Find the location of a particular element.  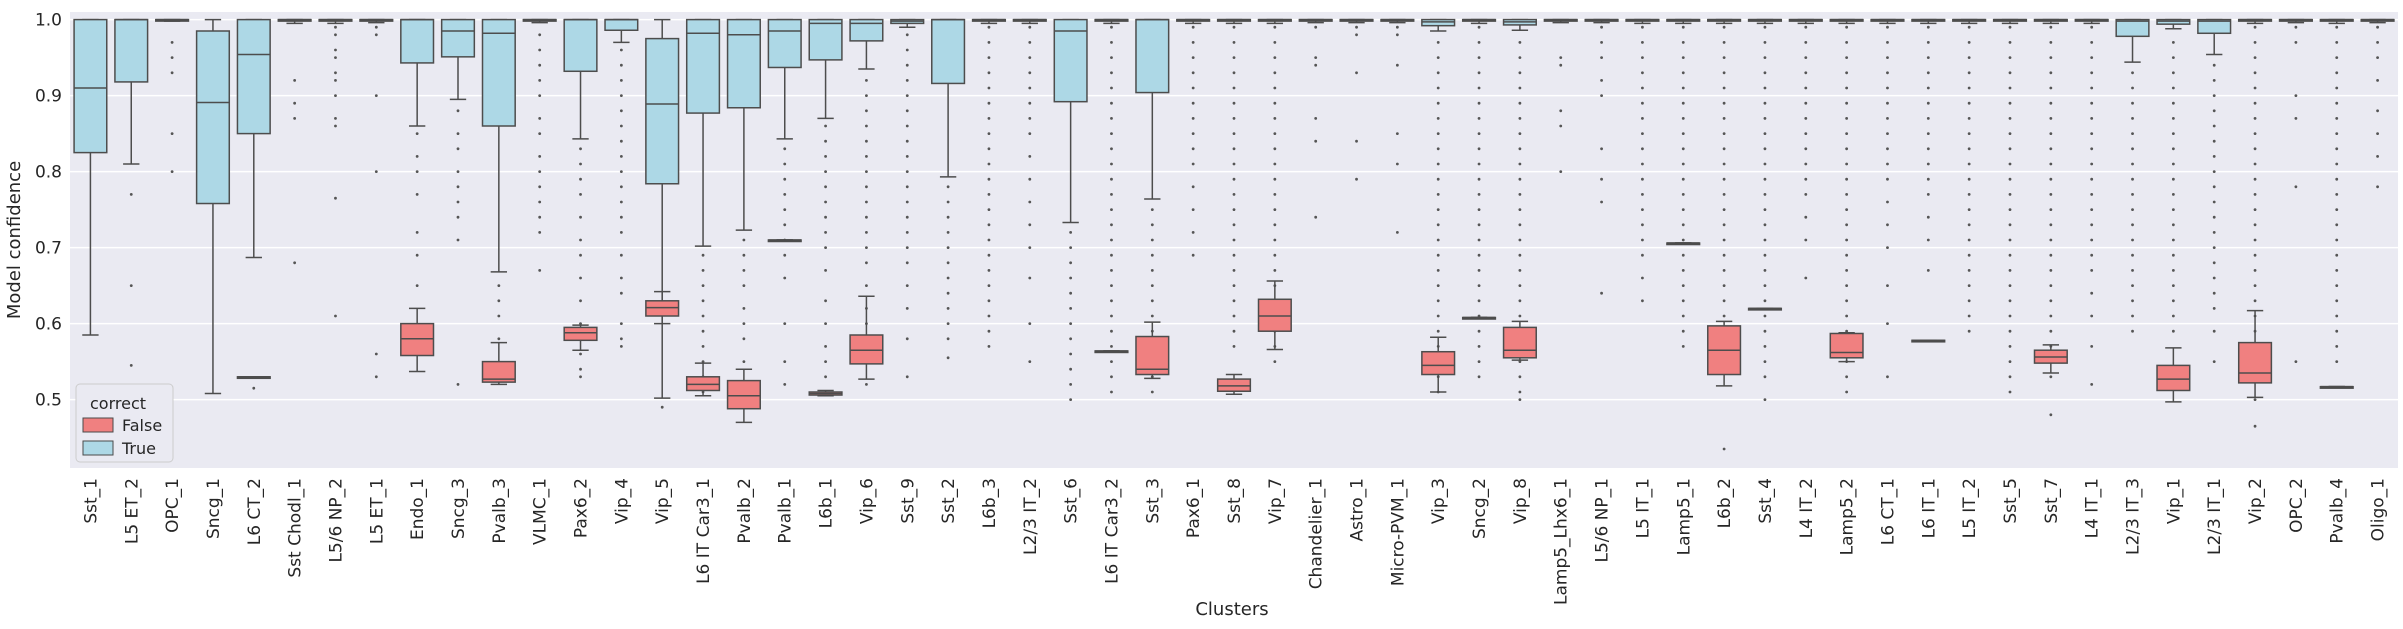

x-tick-label: L6 IT Car3_1 is located at coordinates (704, 531).